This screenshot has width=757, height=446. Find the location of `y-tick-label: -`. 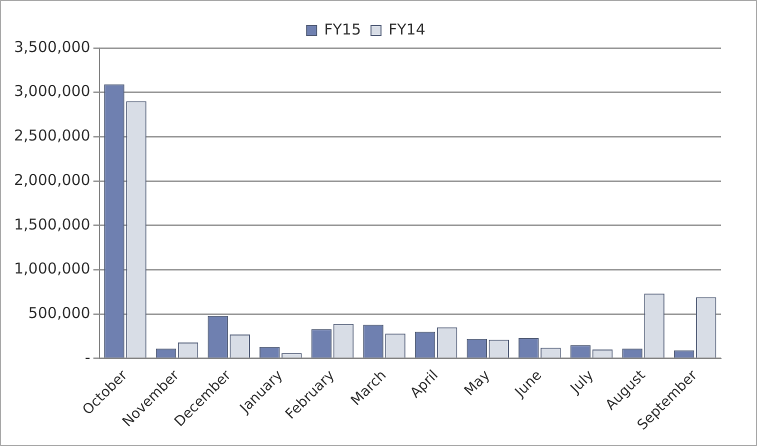

y-tick-label: - is located at coordinates (87, 357).